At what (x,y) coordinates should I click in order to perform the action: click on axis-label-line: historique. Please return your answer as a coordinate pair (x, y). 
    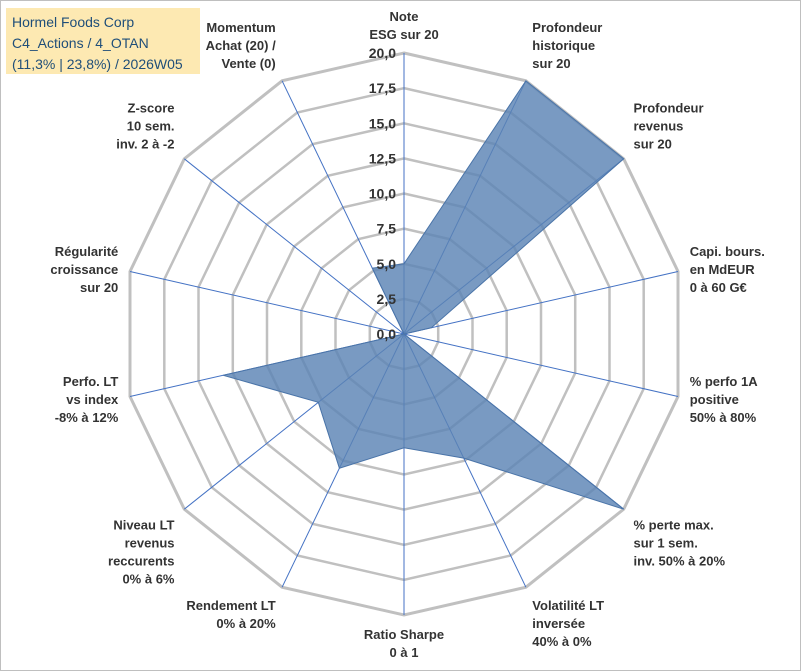
    Looking at the image, I should click on (563, 45).